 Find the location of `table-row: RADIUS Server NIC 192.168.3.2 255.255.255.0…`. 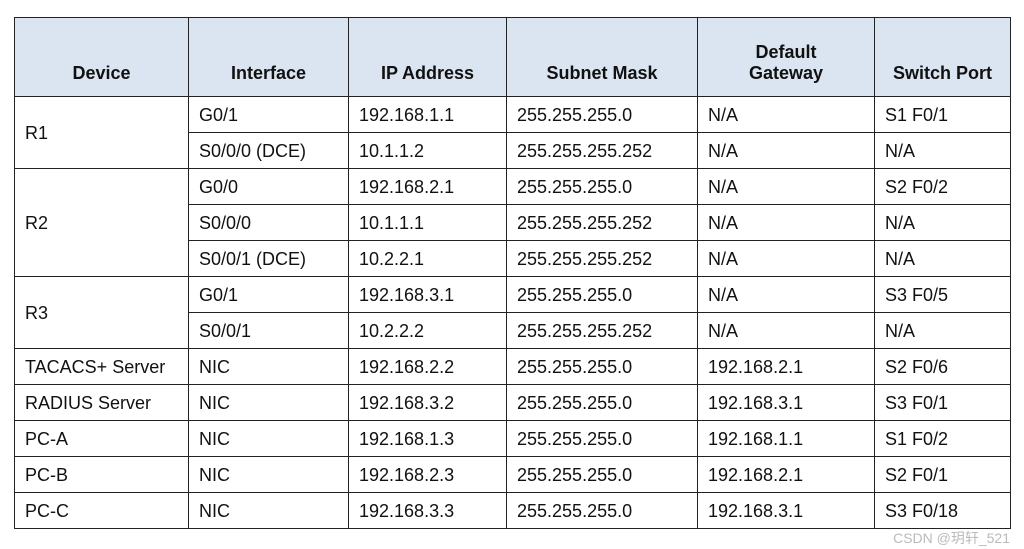

table-row: RADIUS Server NIC 192.168.3.2 255.255.255.0… is located at coordinates (512, 402).